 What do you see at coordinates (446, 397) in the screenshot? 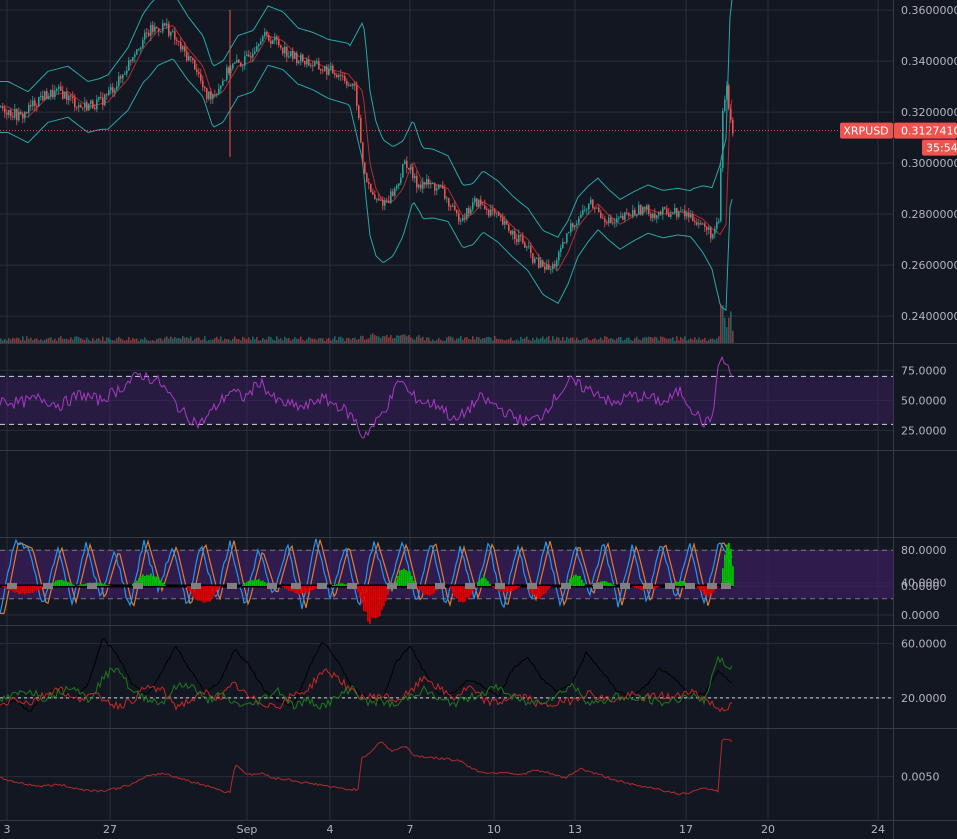
I see `rsi-pane` at bounding box center [446, 397].